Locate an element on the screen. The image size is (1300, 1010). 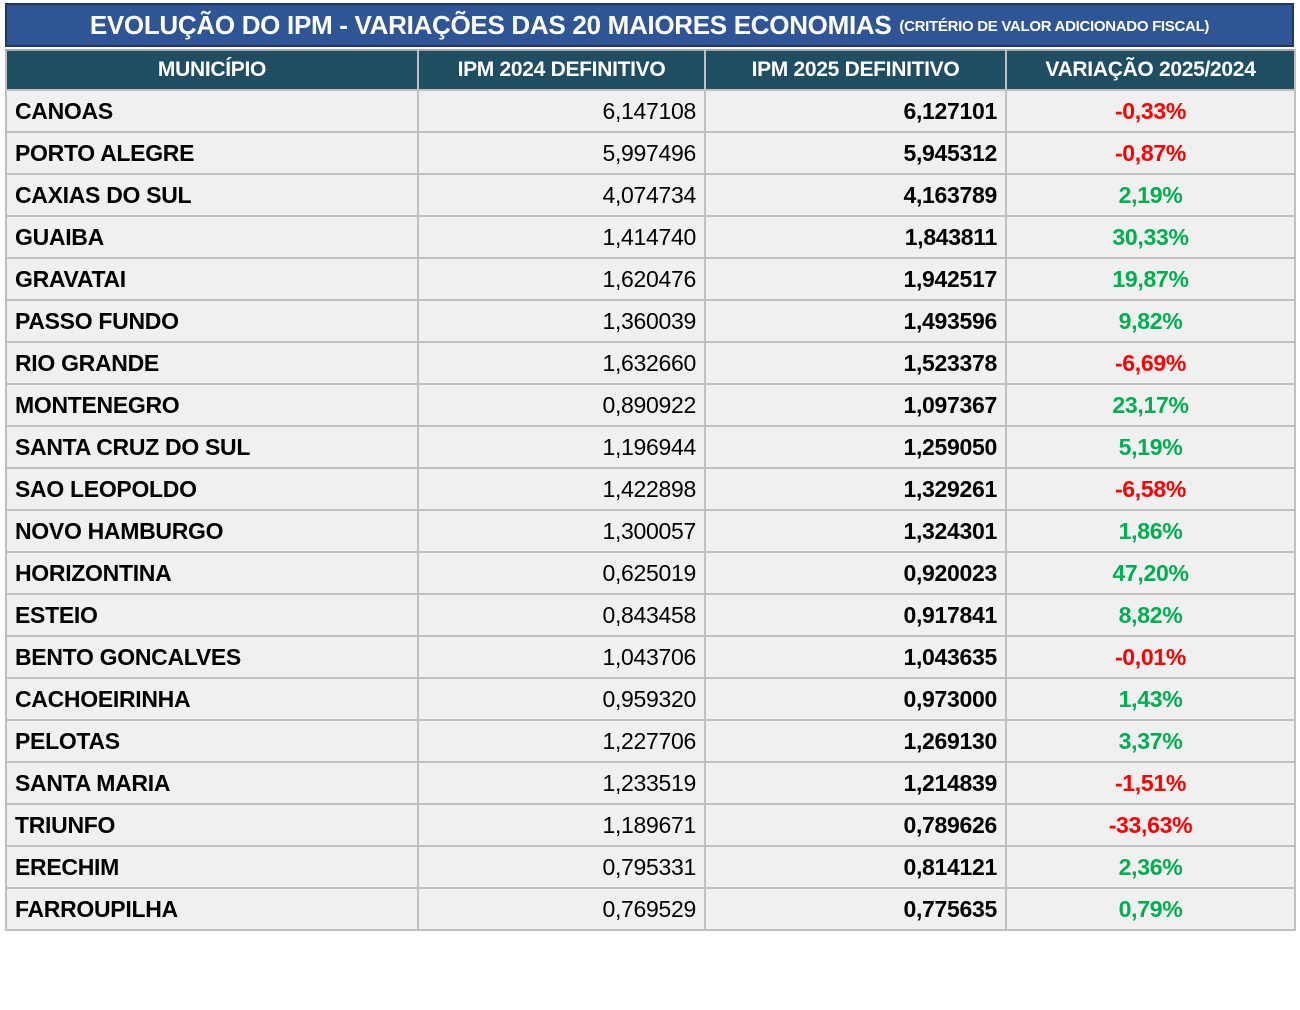
ipm-2024-value: 1,189671 is located at coordinates (561, 825).